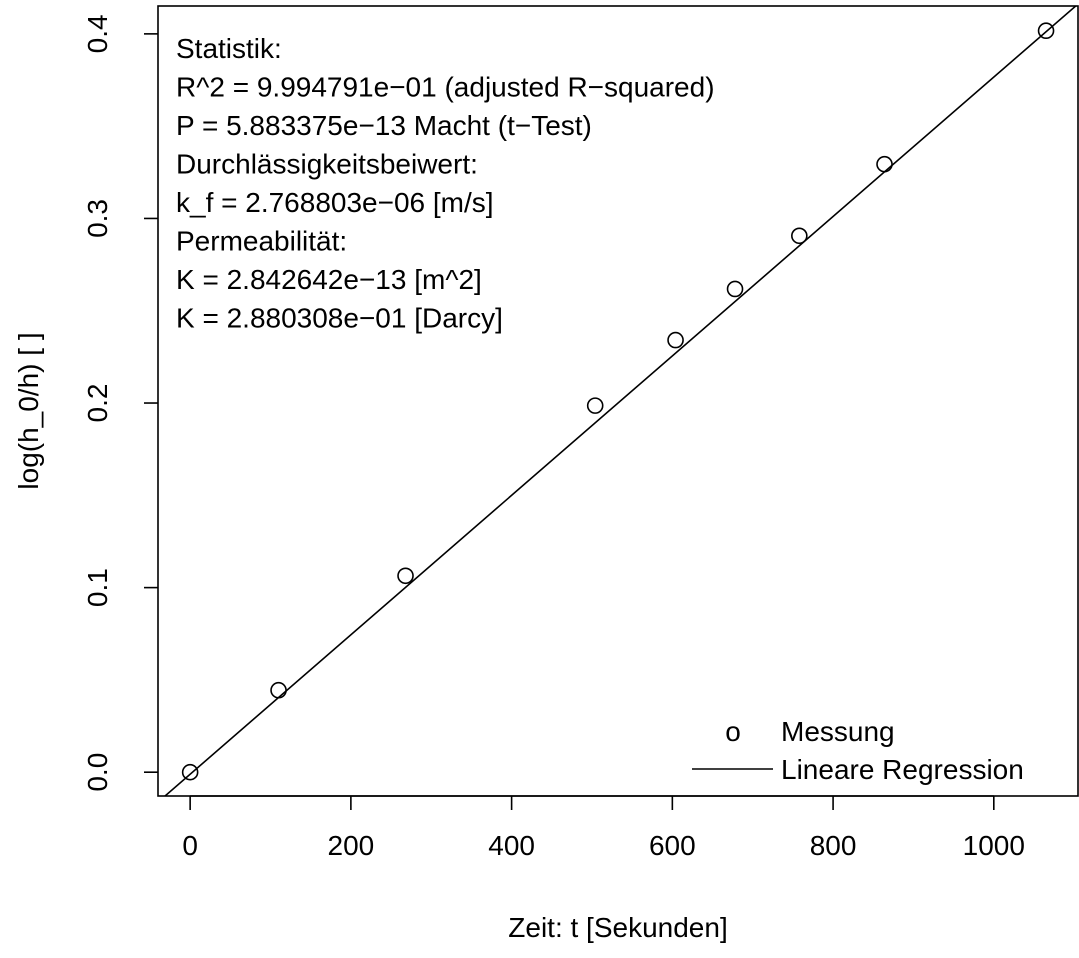 The height and width of the screenshot is (958, 1079). What do you see at coordinates (329, 279) in the screenshot?
I see `annotation-line: K = 2.842642e−13 [m^2]` at bounding box center [329, 279].